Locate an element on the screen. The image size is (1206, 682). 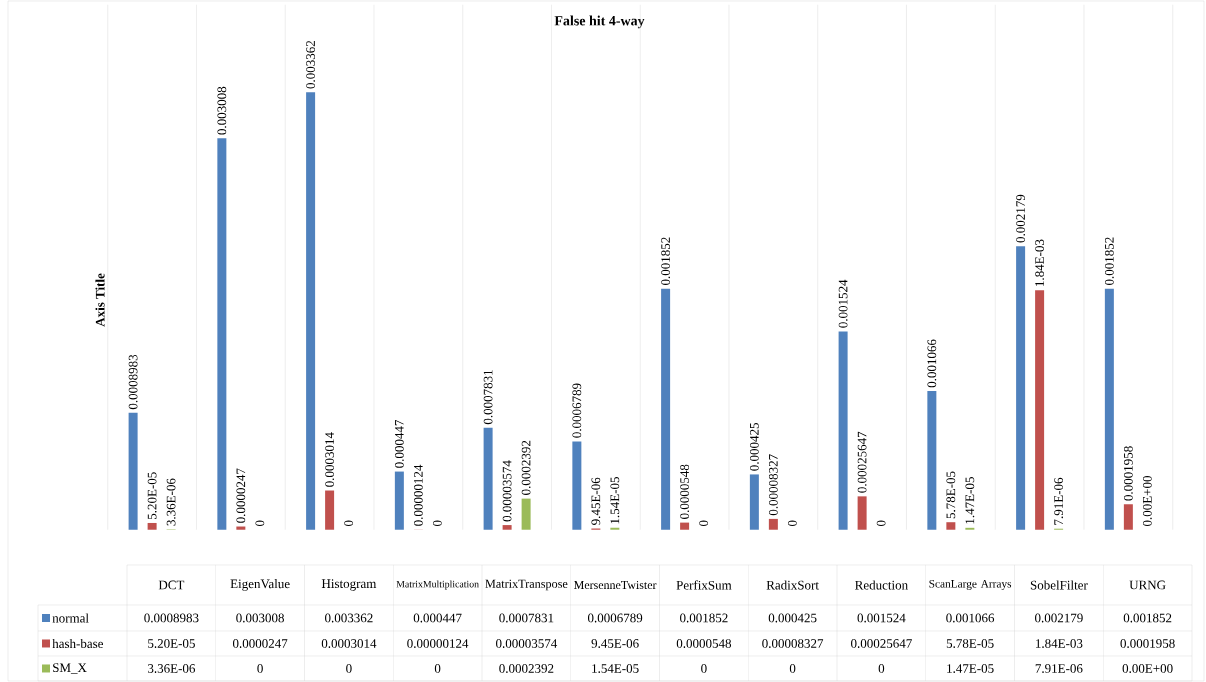
data-label: 0.000447 is located at coordinates (437, 618).